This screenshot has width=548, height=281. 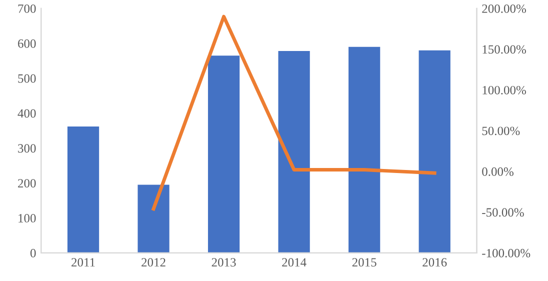 I want to click on x-tick-label: 2013, so click(x=224, y=262).